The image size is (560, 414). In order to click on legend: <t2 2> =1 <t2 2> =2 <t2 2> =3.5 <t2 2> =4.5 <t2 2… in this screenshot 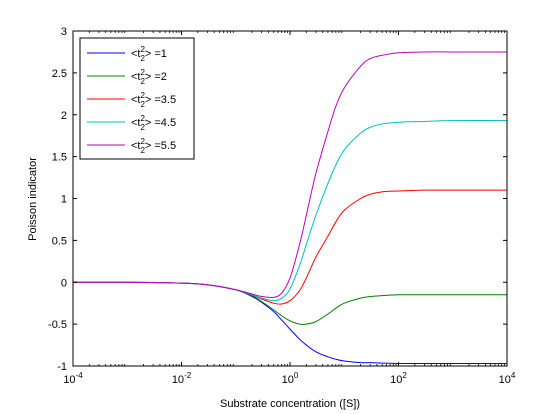, I will do `click(137, 98)`.